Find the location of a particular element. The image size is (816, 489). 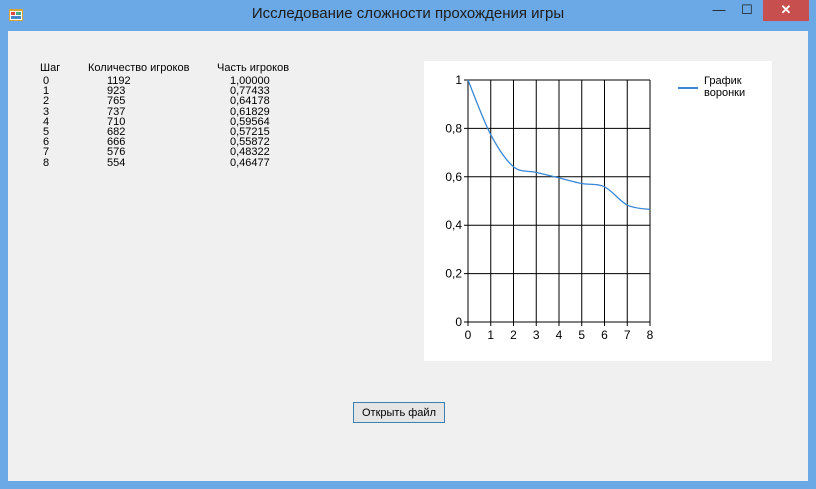

cell-count: 554 is located at coordinates (116, 162).